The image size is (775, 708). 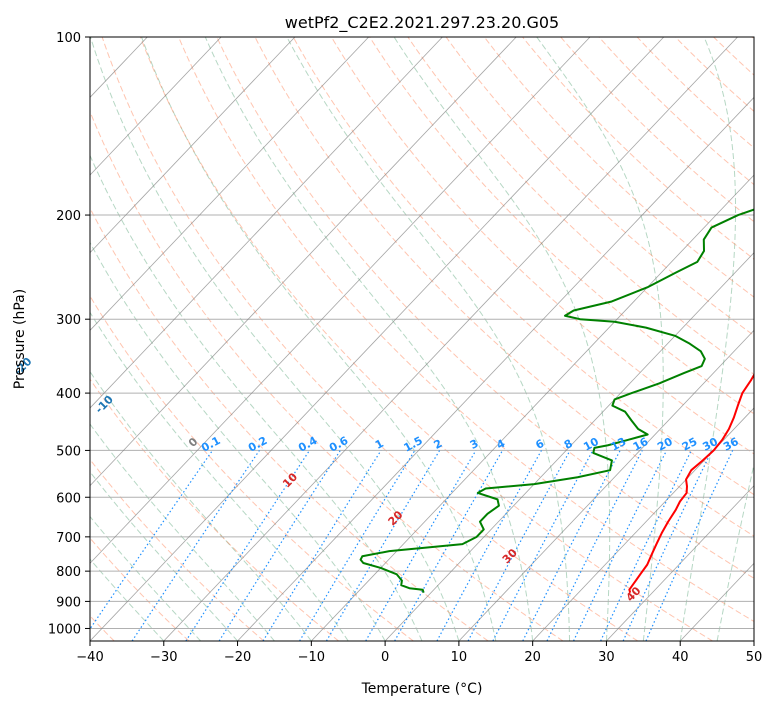 What do you see at coordinates (311, 657) in the screenshot?
I see `x-tick-label: −10` at bounding box center [311, 657].